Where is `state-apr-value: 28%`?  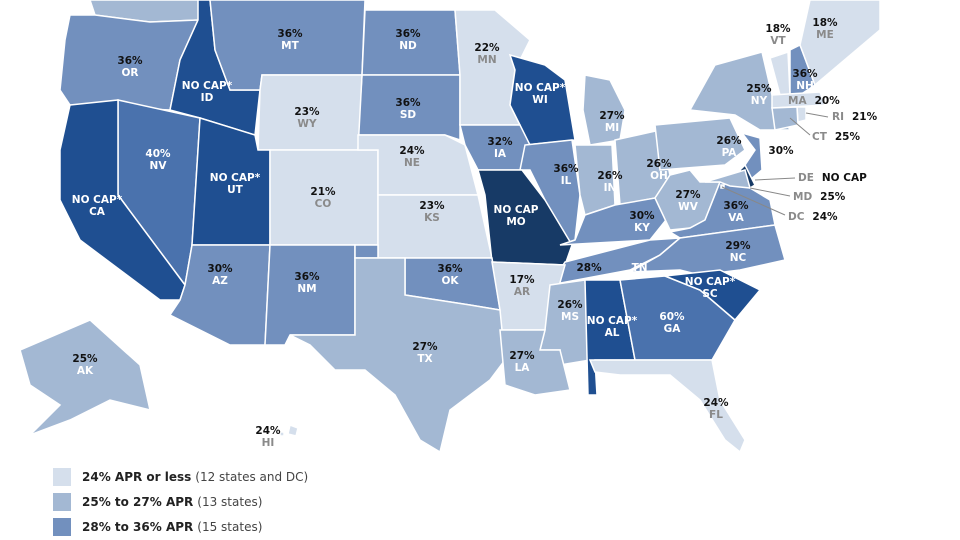
state-apr-value: 28% is located at coordinates (589, 268).